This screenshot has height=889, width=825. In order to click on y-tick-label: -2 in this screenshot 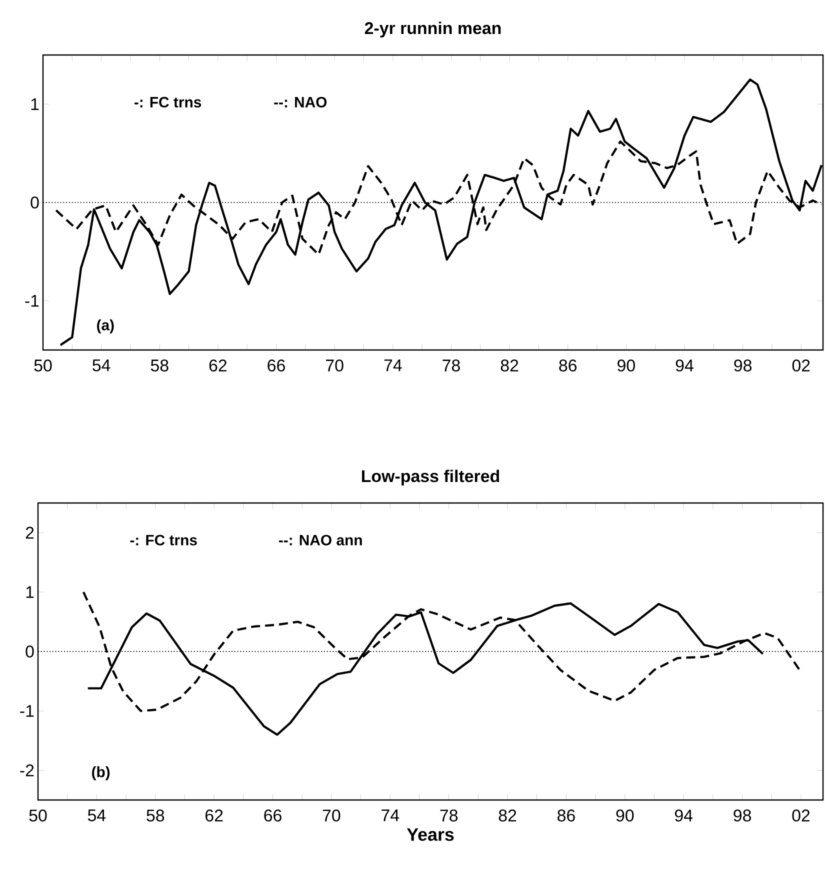, I will do `click(27, 770)`.